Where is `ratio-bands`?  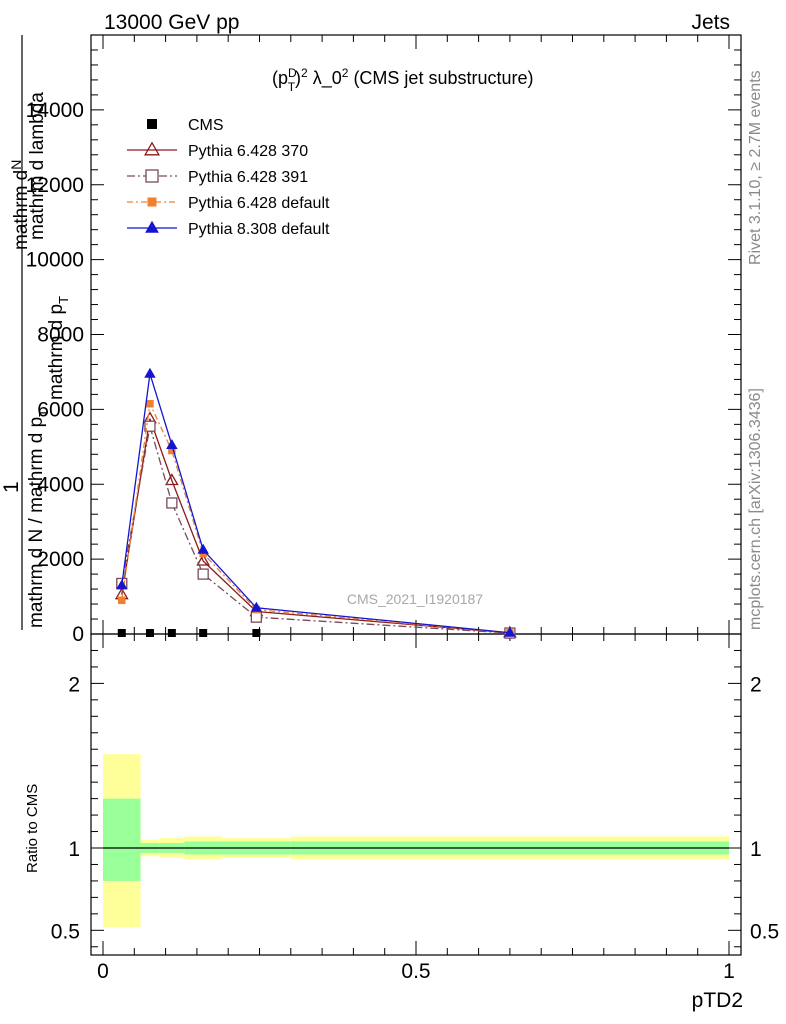
ratio-bands is located at coordinates (416, 841).